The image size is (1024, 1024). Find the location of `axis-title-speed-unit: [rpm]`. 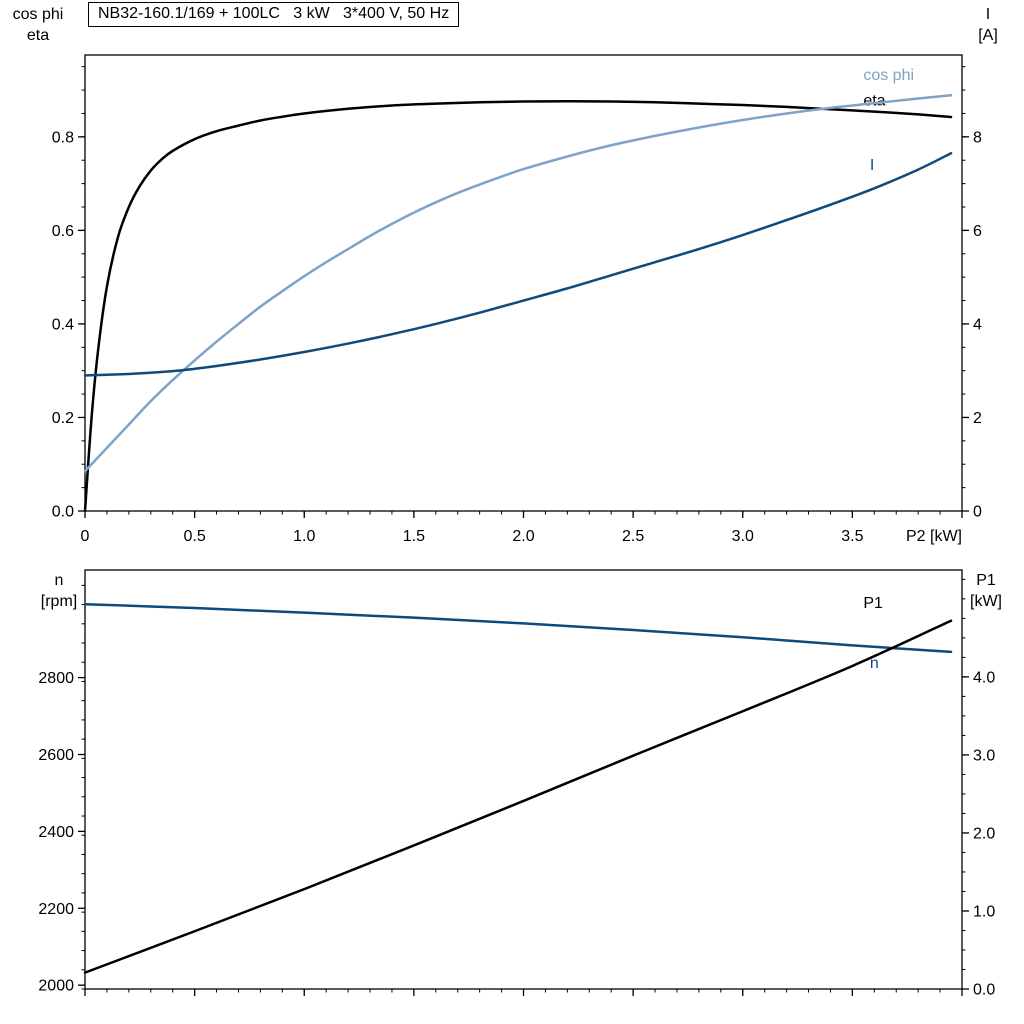

axis-title-speed-unit: [rpm] is located at coordinates (59, 601).